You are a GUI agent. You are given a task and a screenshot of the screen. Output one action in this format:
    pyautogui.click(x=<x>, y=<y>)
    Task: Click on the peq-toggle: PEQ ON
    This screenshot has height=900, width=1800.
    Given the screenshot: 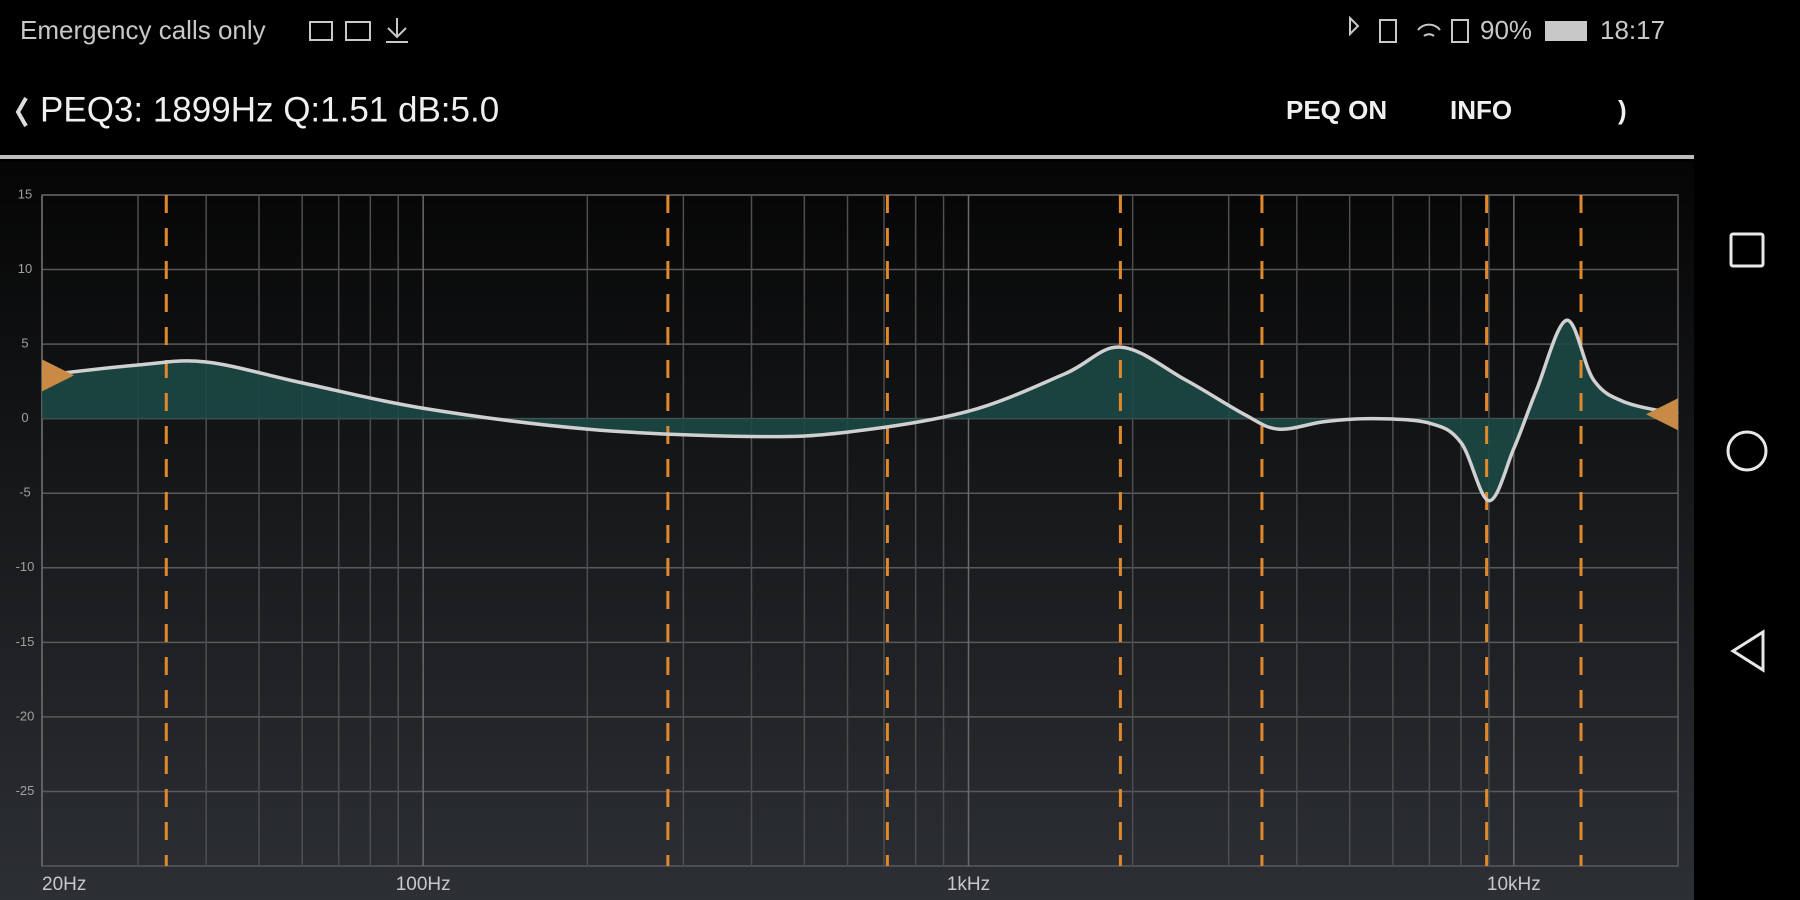 What is the action you would take?
    pyautogui.click(x=1336, y=110)
    